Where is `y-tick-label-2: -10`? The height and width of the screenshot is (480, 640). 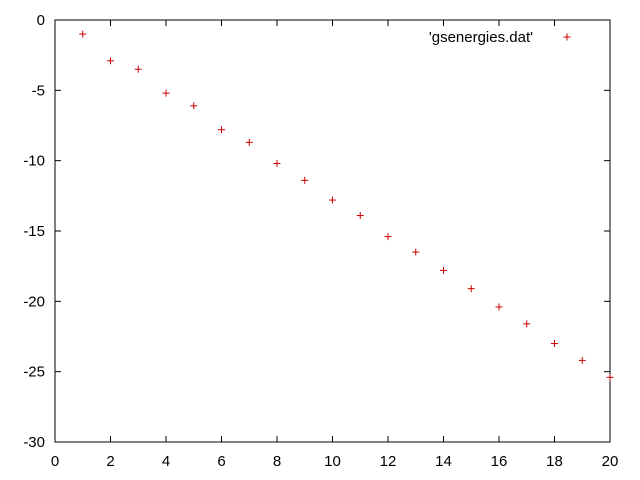
y-tick-label-2: -10 is located at coordinates (34, 161).